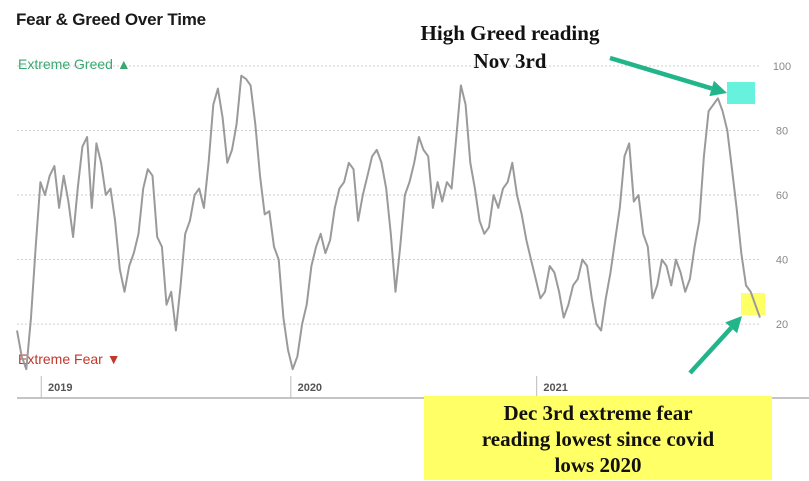  I want to click on chart-title: Fear & Greed Over Time, so click(111, 19).